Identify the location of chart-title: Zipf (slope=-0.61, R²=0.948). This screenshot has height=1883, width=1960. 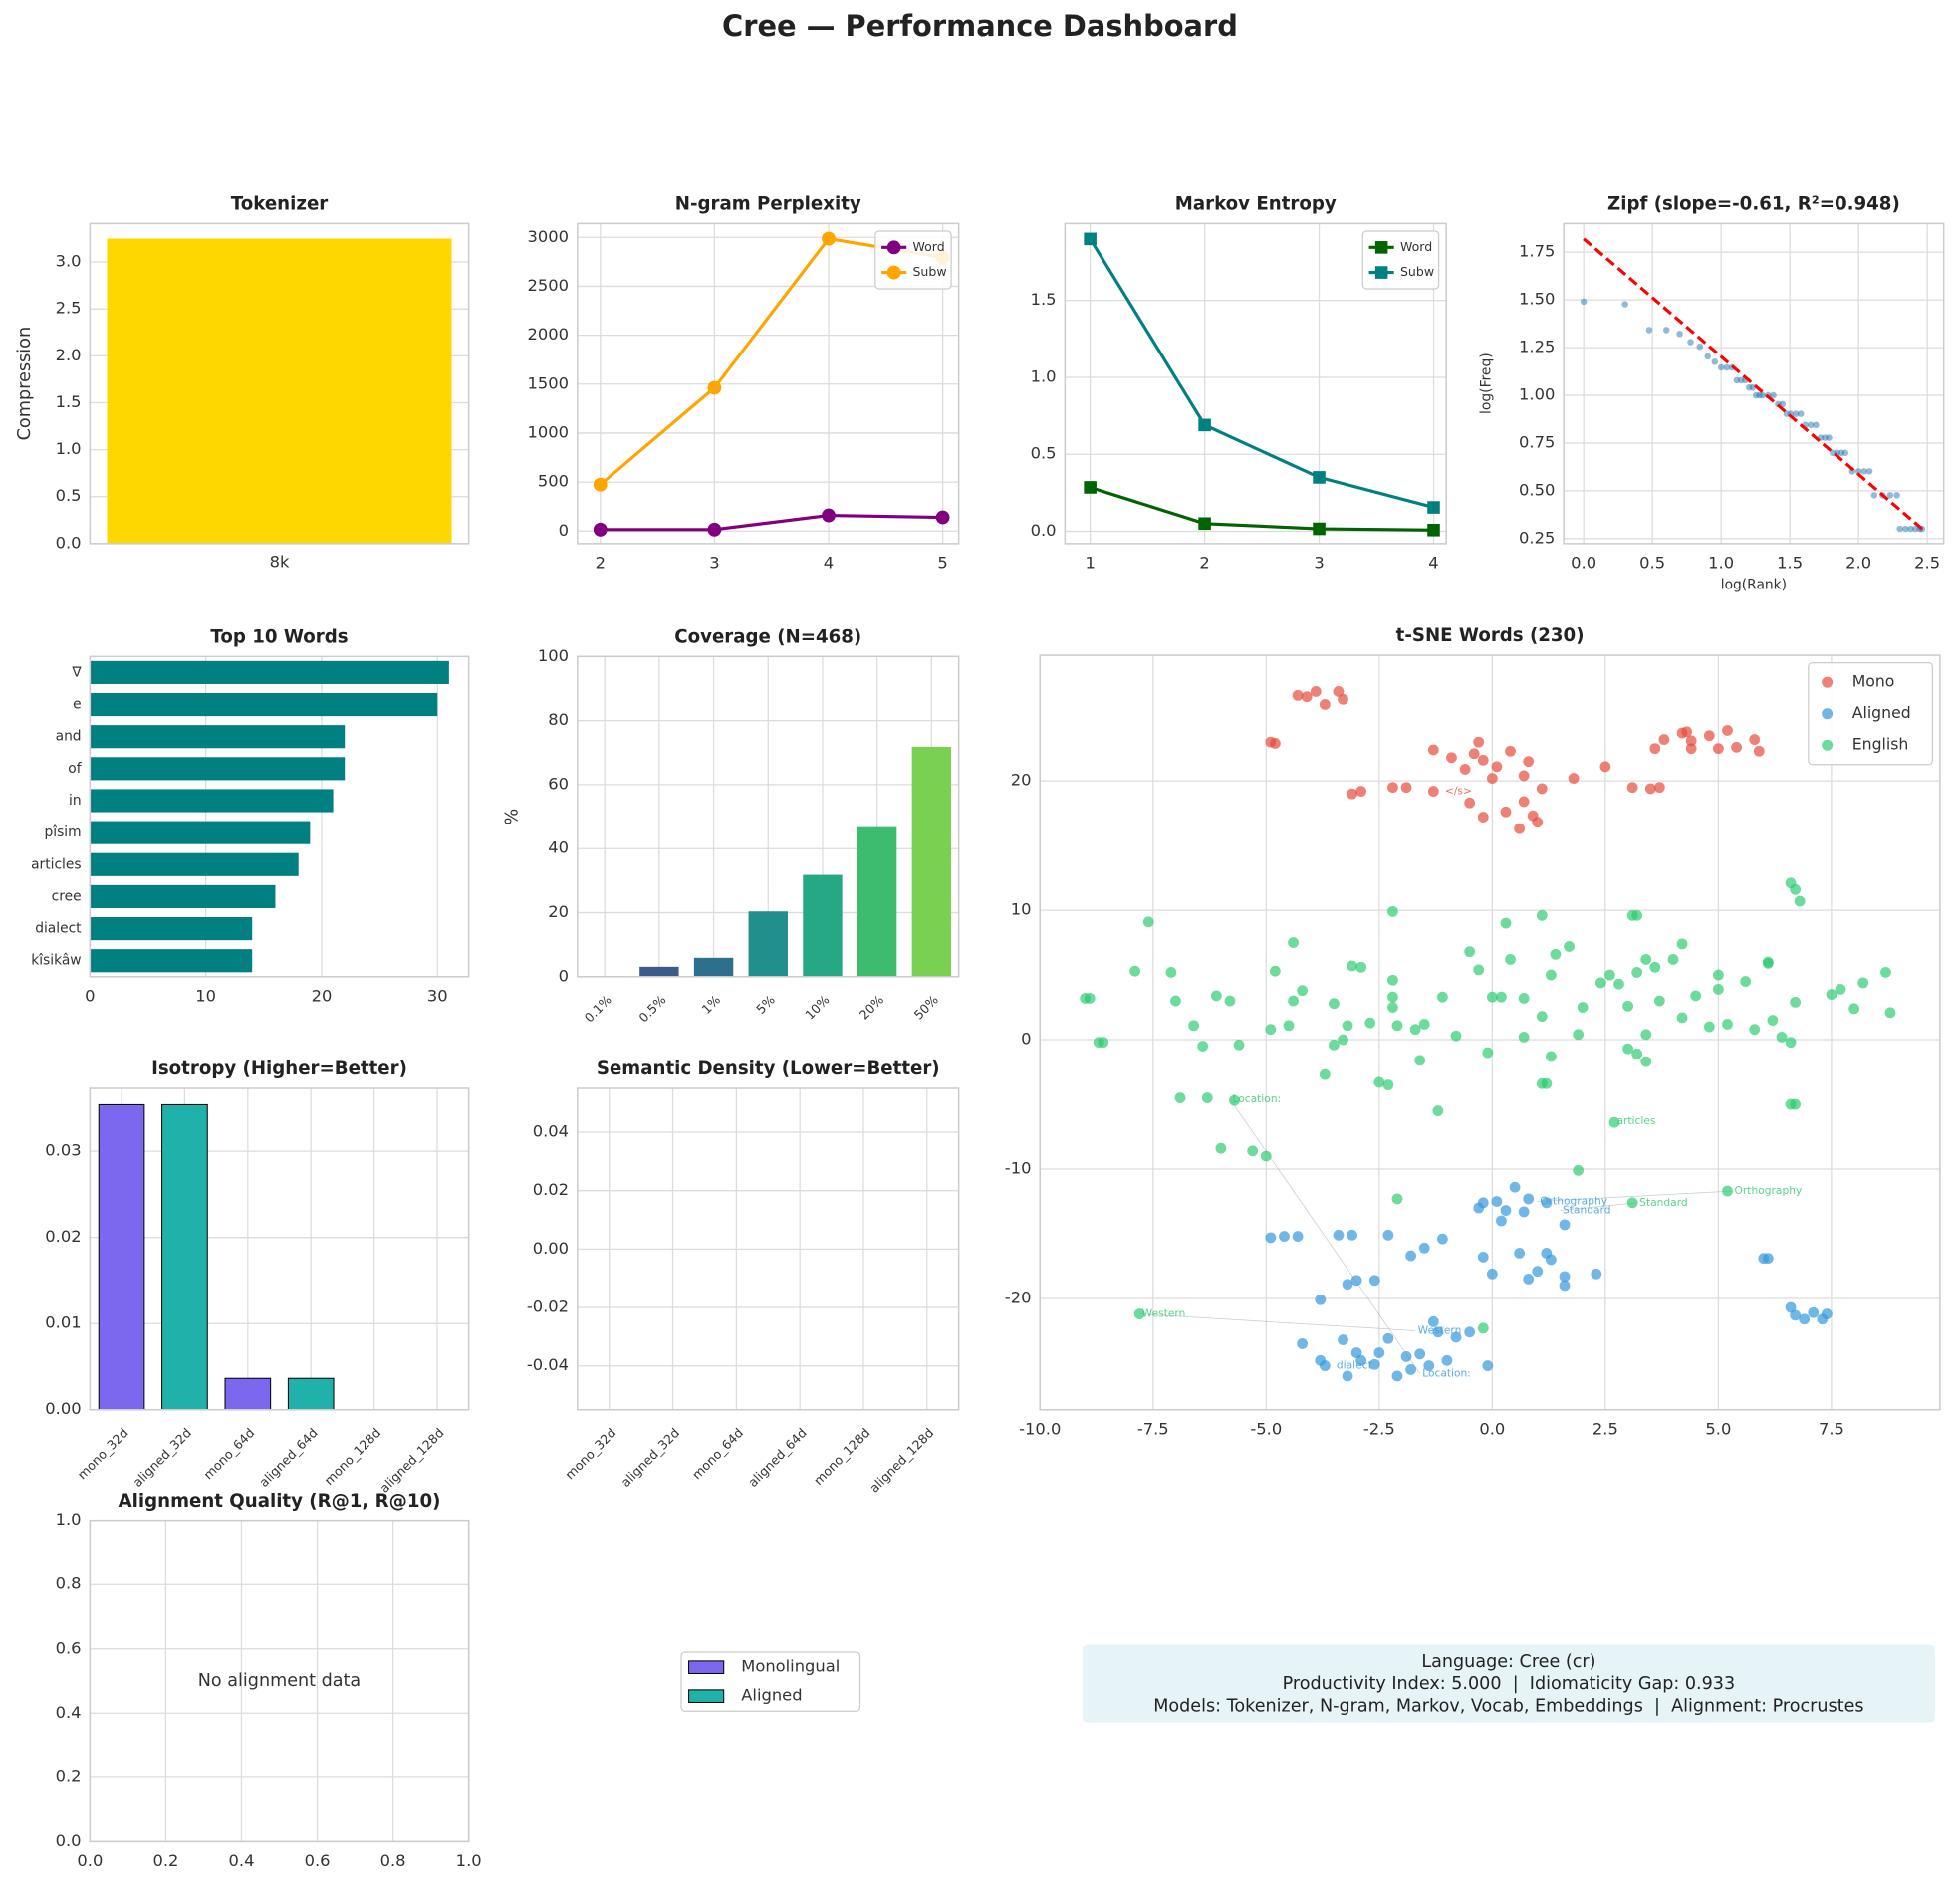
(1753, 203).